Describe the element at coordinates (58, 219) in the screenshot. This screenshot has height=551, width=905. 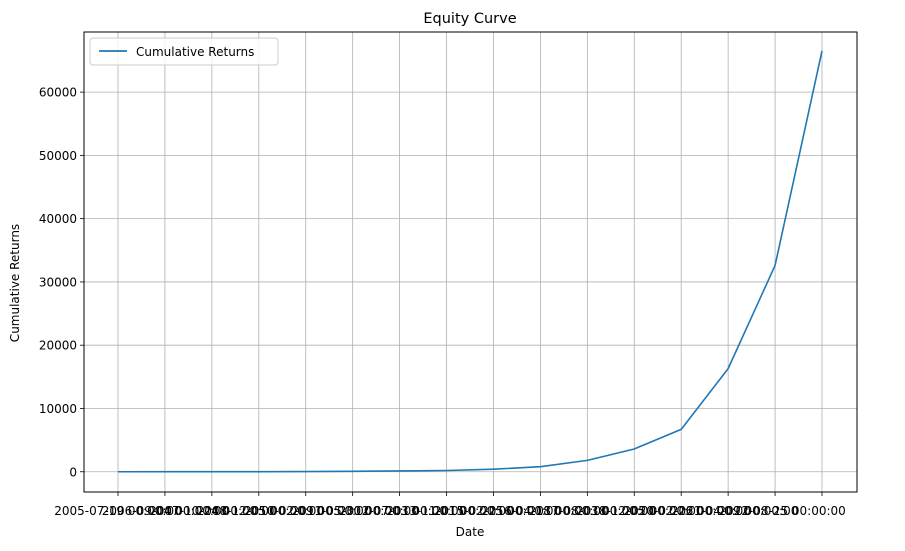
I see `y-tick-label: 40000` at that location.